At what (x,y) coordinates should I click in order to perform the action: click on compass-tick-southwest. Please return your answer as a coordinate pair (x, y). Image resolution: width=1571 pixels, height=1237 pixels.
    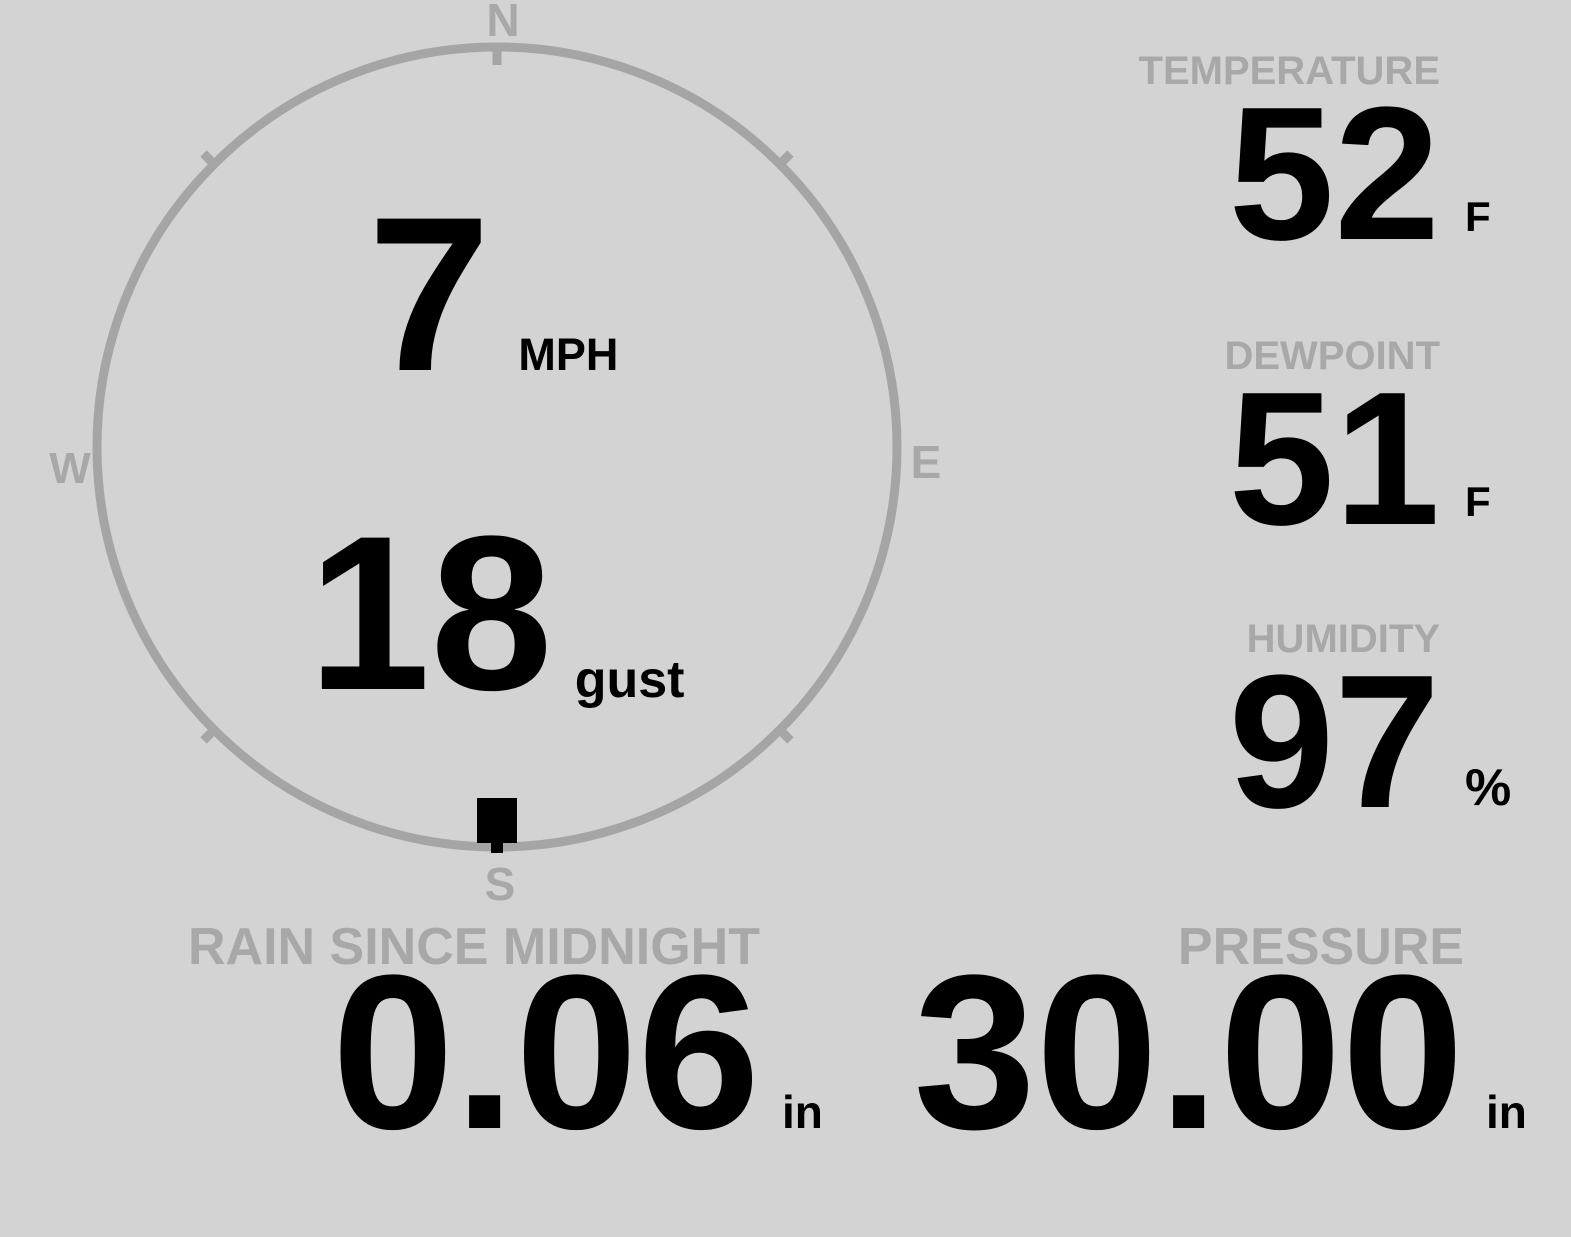
    Looking at the image, I should click on (210, 734).